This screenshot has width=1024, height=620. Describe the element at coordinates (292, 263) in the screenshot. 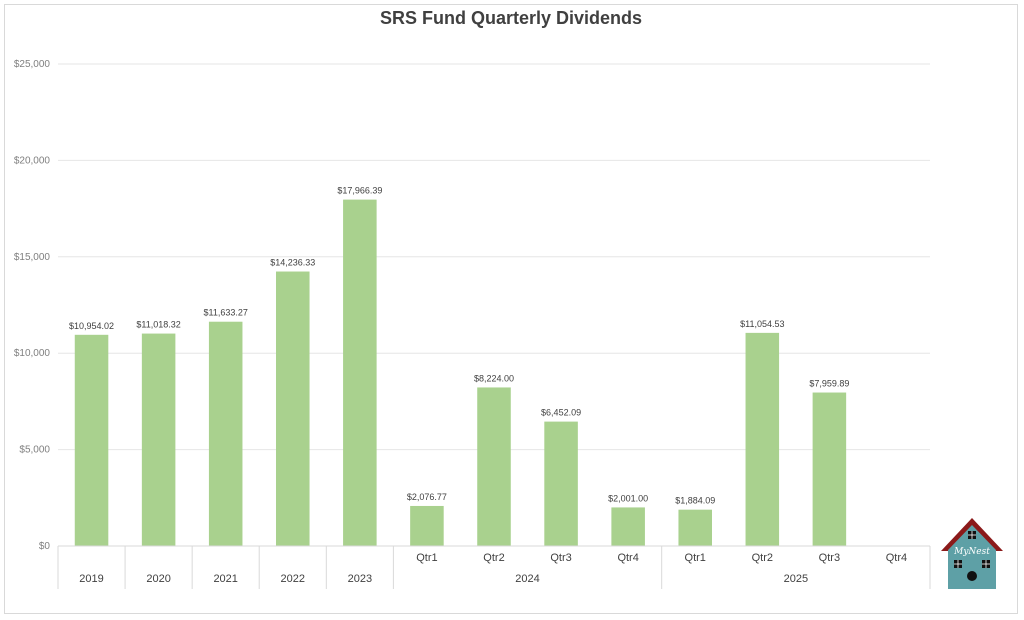

I see `data-label: $14,236.33` at that location.